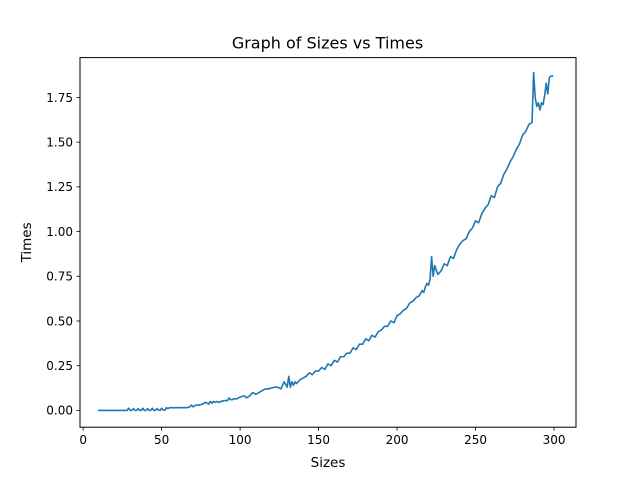 The width and height of the screenshot is (640, 480). What do you see at coordinates (161, 440) in the screenshot?
I see `x-tick-label: 50` at bounding box center [161, 440].